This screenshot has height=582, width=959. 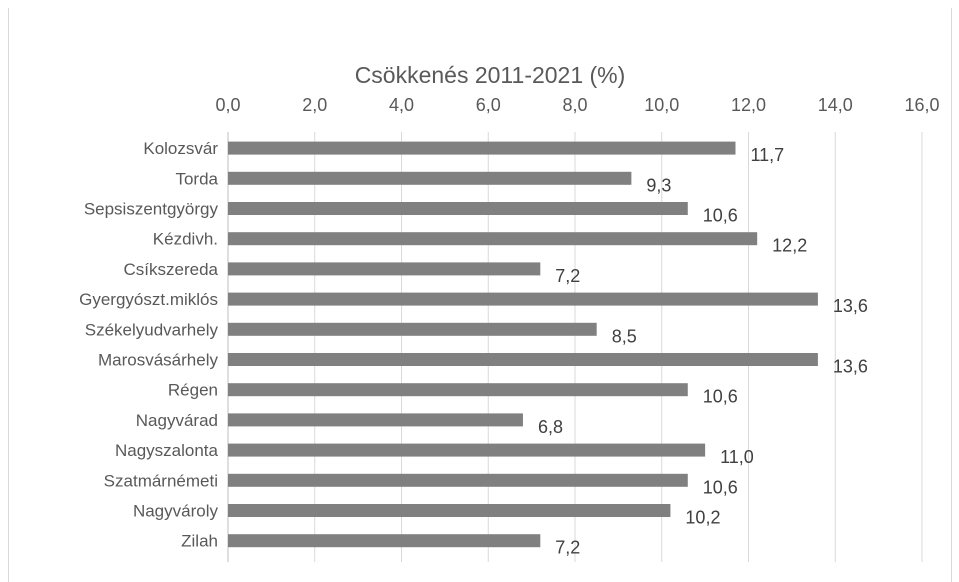 I want to click on data-label: 8,5, so click(x=624, y=336).